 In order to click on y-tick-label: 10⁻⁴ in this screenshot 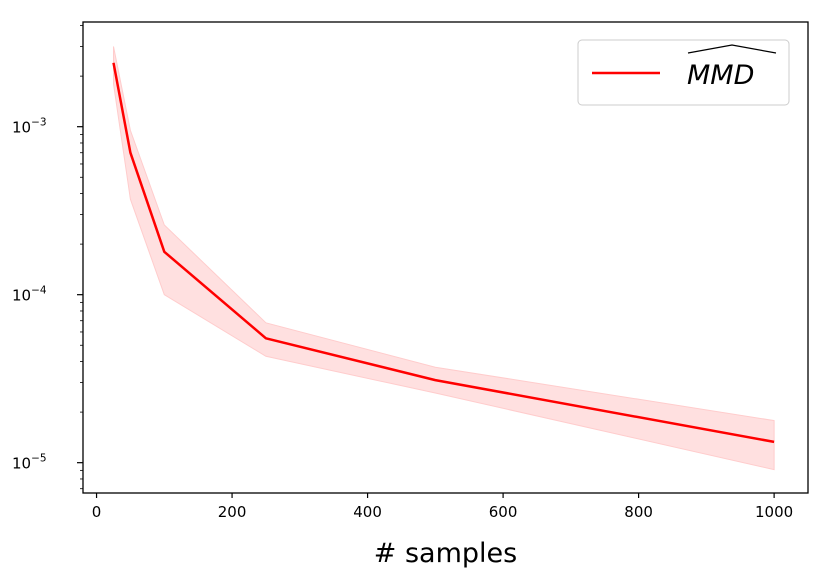, I will do `click(29, 295)`.